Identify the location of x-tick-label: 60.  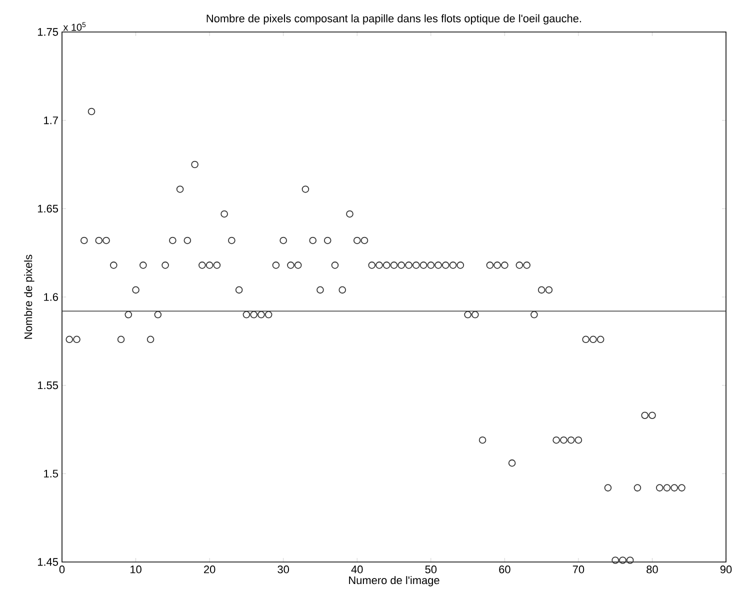
(504, 570).